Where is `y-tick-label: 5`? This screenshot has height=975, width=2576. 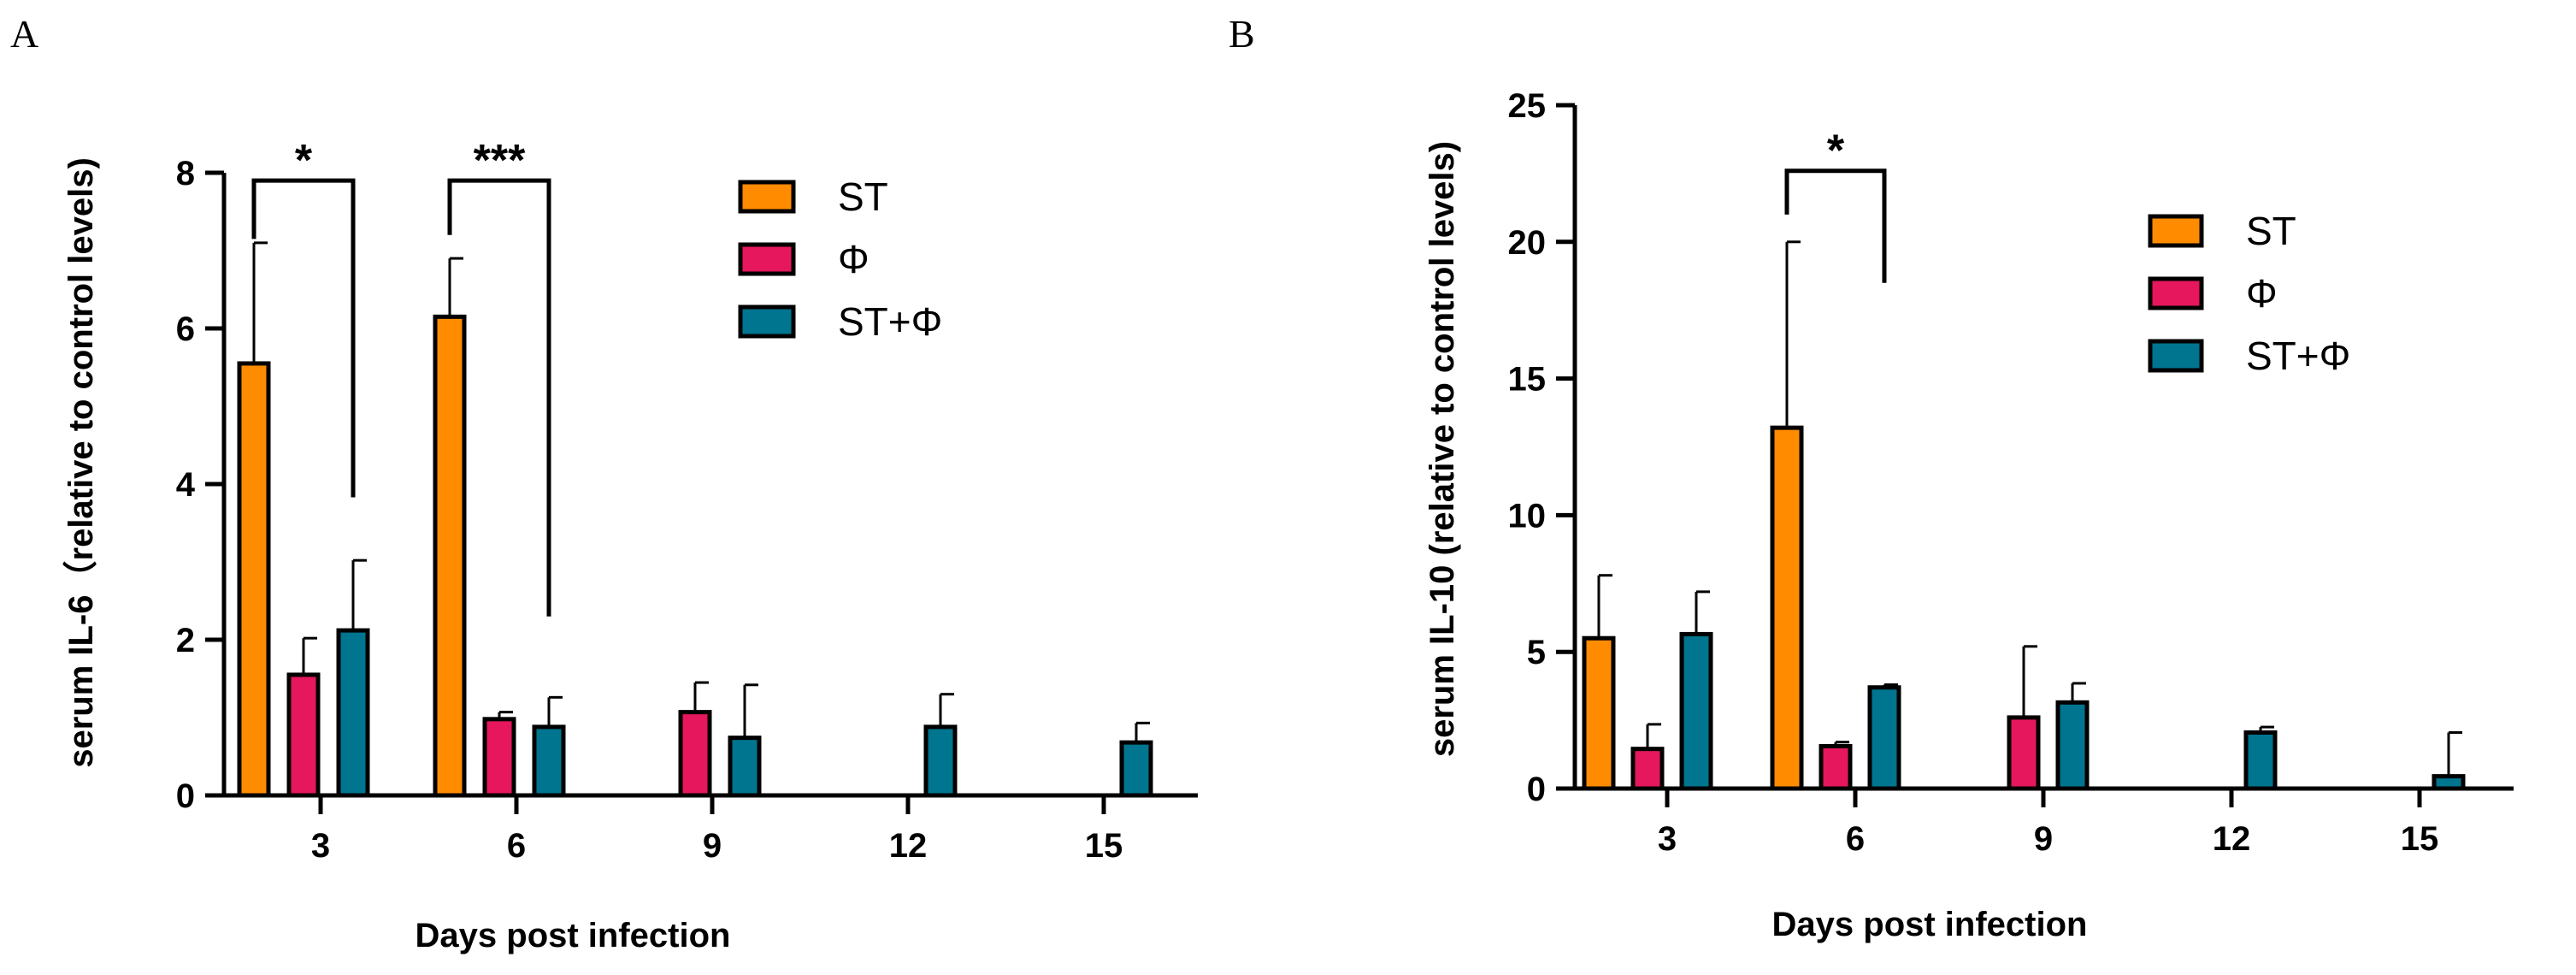
y-tick-label: 5 is located at coordinates (1536, 653).